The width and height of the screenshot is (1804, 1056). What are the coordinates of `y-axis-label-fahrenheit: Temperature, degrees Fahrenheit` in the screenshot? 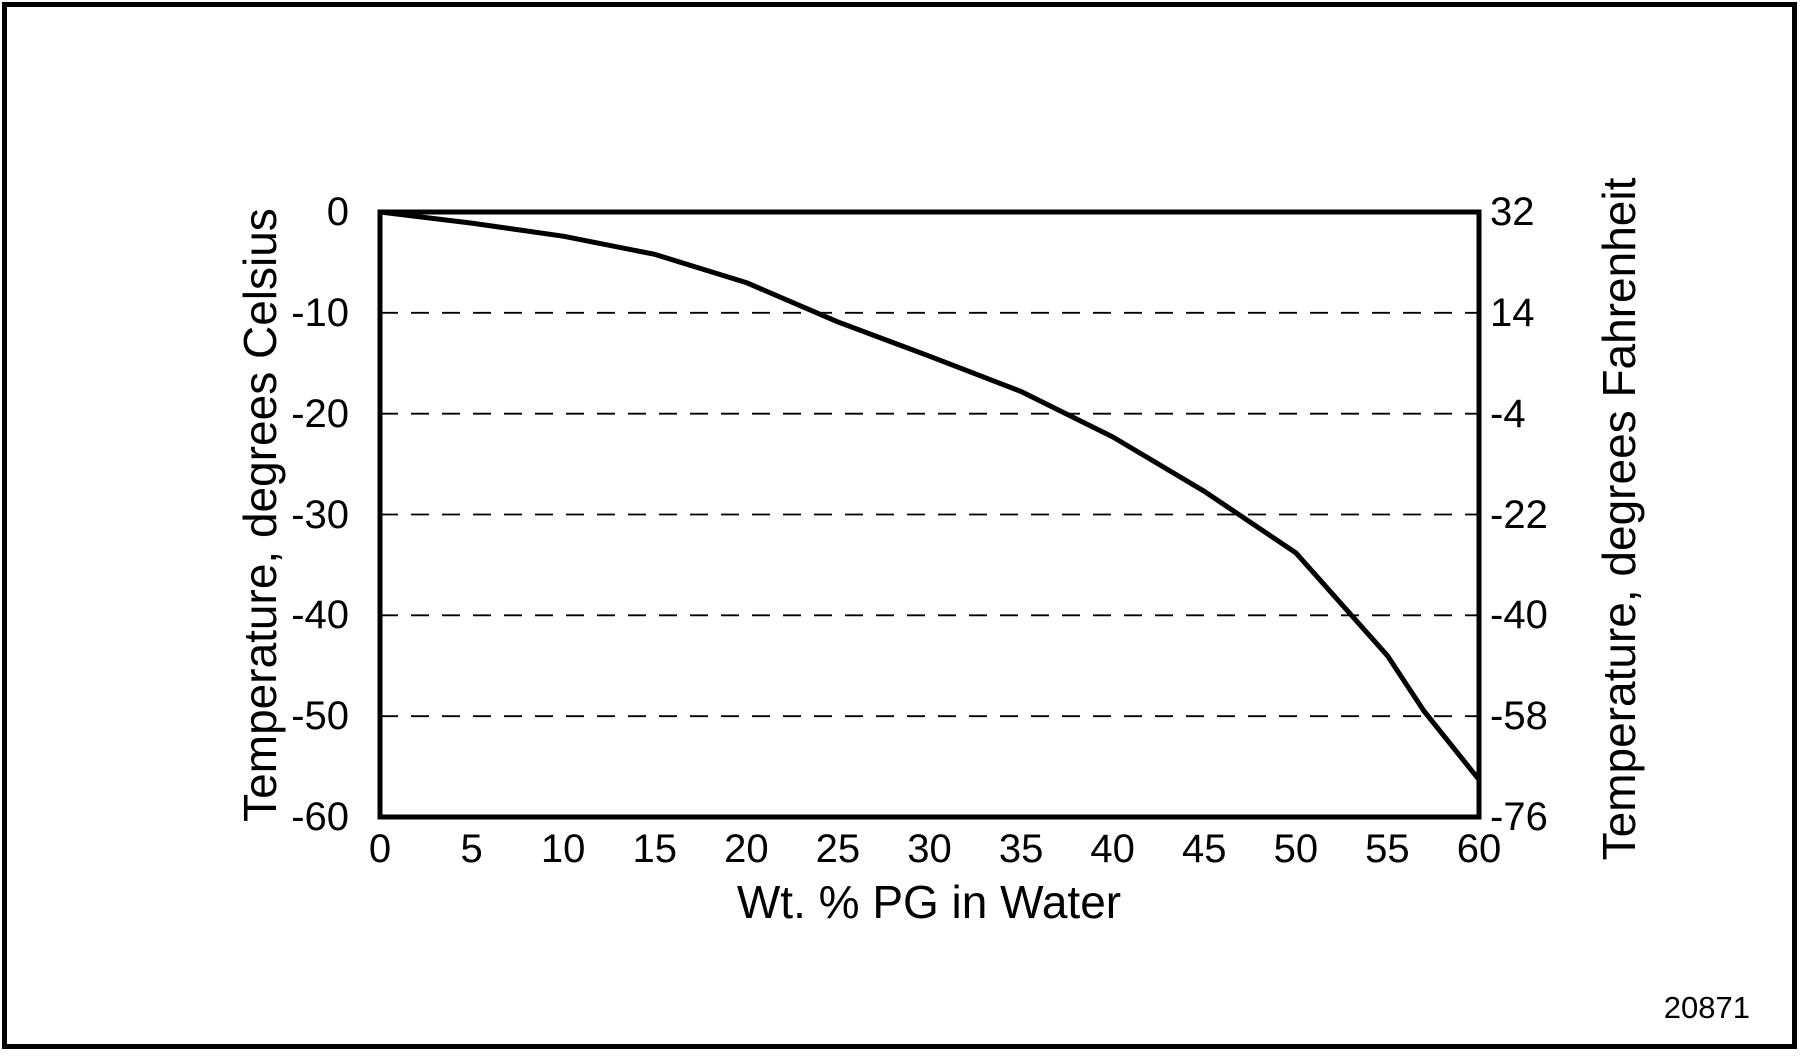 It's located at (1619, 519).